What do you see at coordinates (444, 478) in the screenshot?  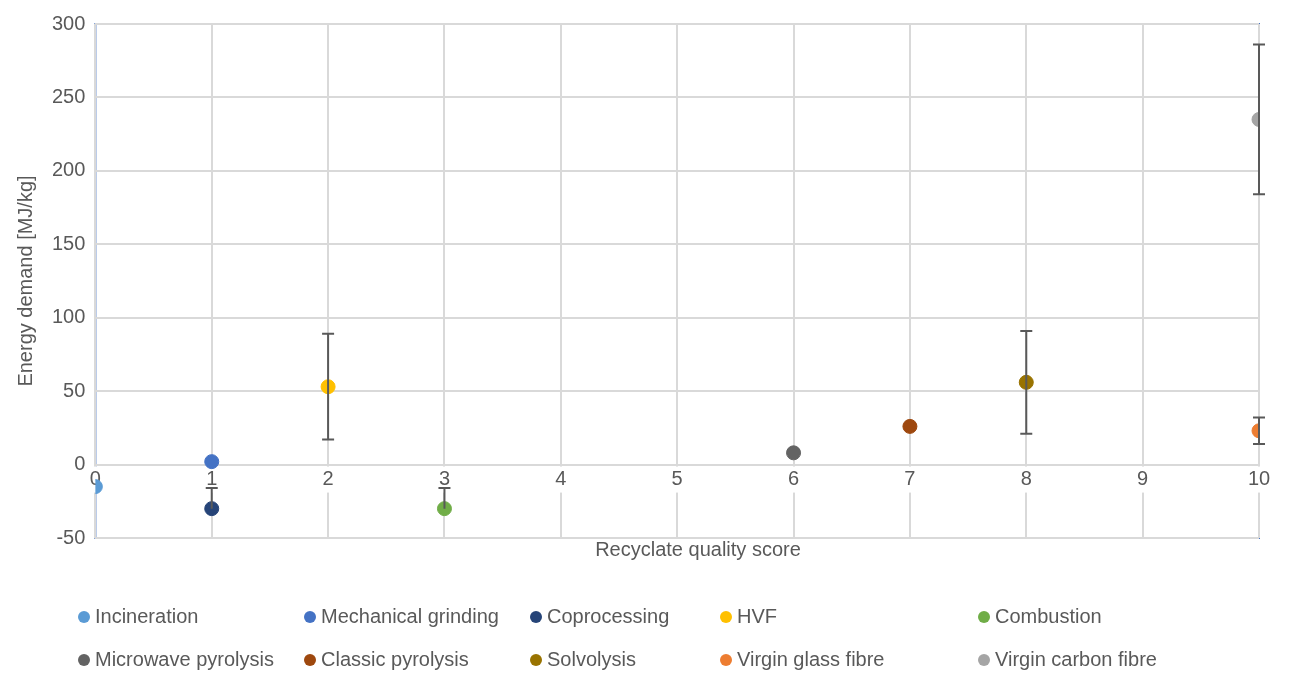 I see `x-tick-label: 3` at bounding box center [444, 478].